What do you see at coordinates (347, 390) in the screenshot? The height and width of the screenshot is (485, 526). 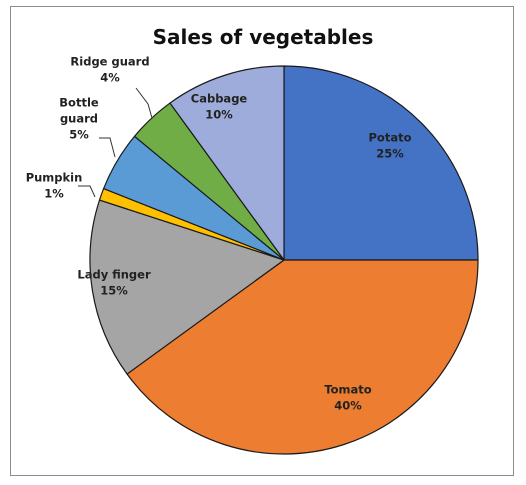 I see `data-label-category: Tomato` at bounding box center [347, 390].